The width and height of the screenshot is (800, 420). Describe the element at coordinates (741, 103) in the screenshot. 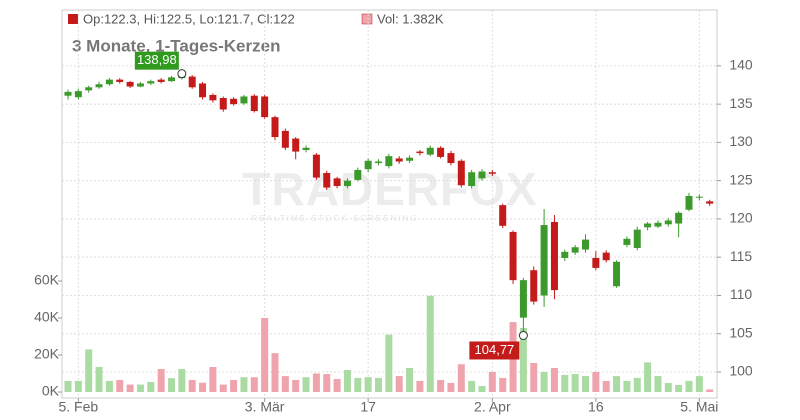

I see `y-tick-label: 135` at that location.